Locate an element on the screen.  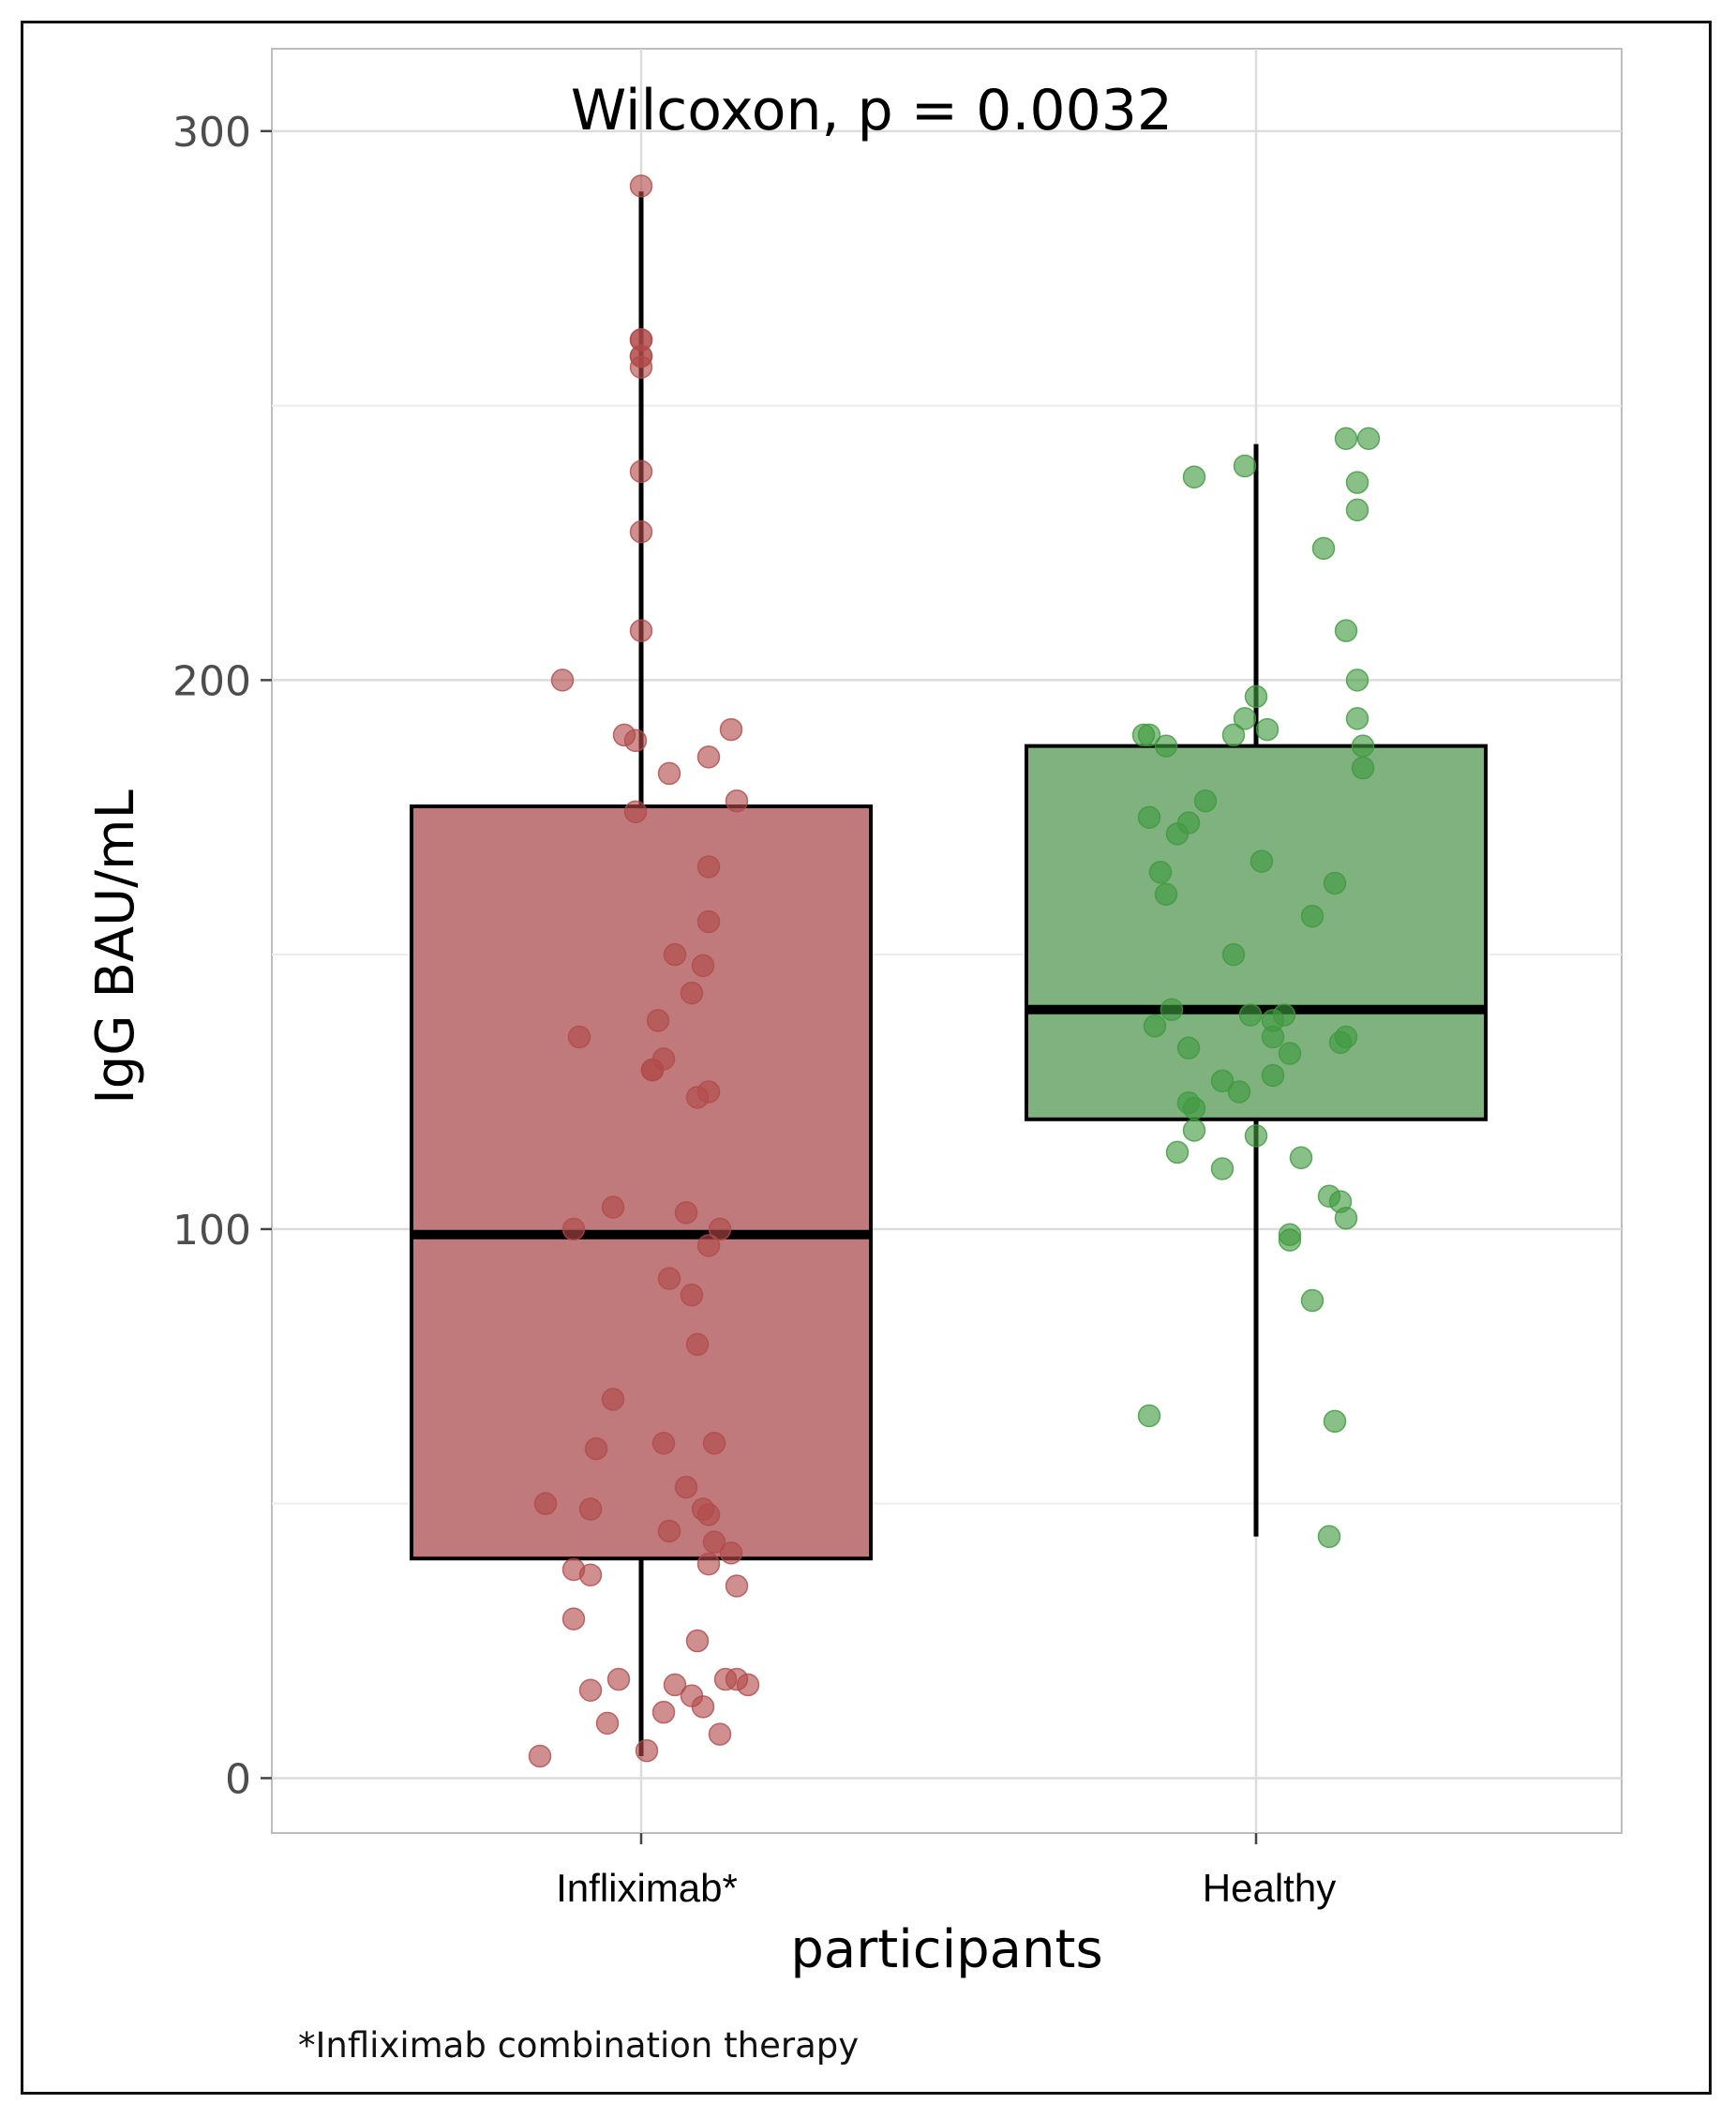
chart-title: Wilcoxon, p = 0.0032 is located at coordinates (872, 111).